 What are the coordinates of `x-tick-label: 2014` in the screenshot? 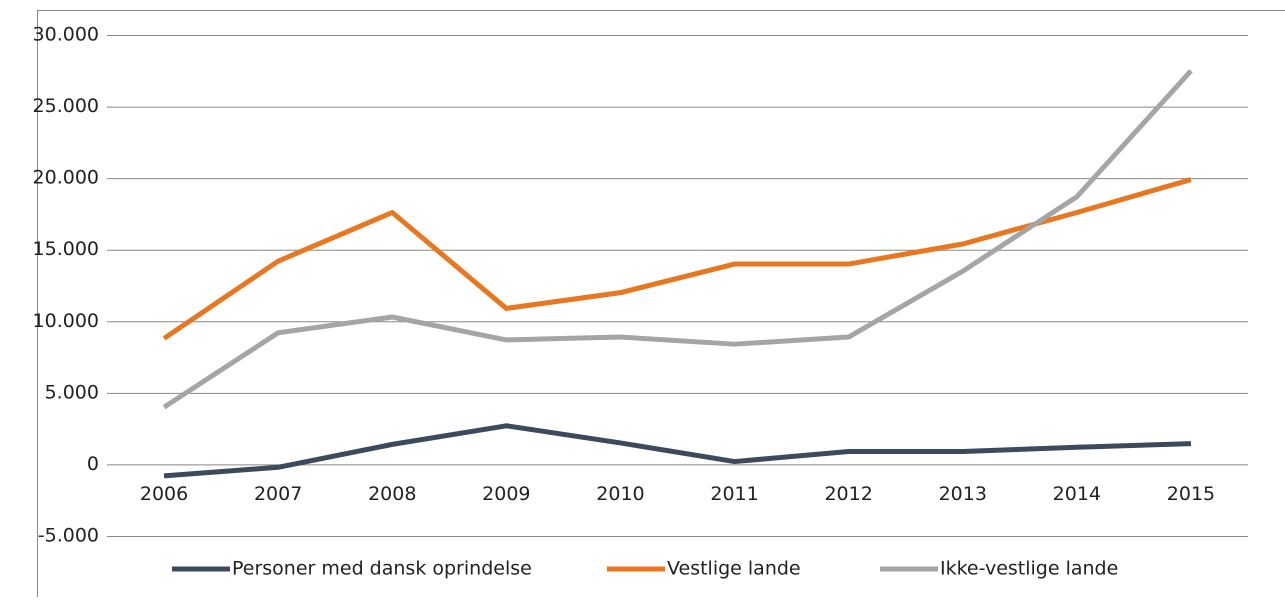 It's located at (1077, 494).